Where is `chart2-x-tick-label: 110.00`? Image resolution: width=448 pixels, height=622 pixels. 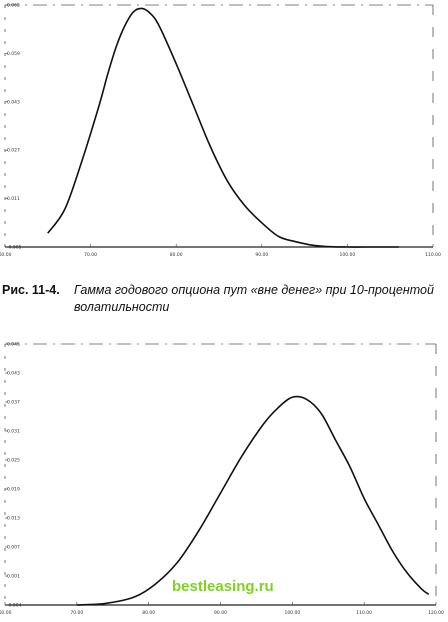 chart2-x-tick-label: 110.00 is located at coordinates (364, 613).